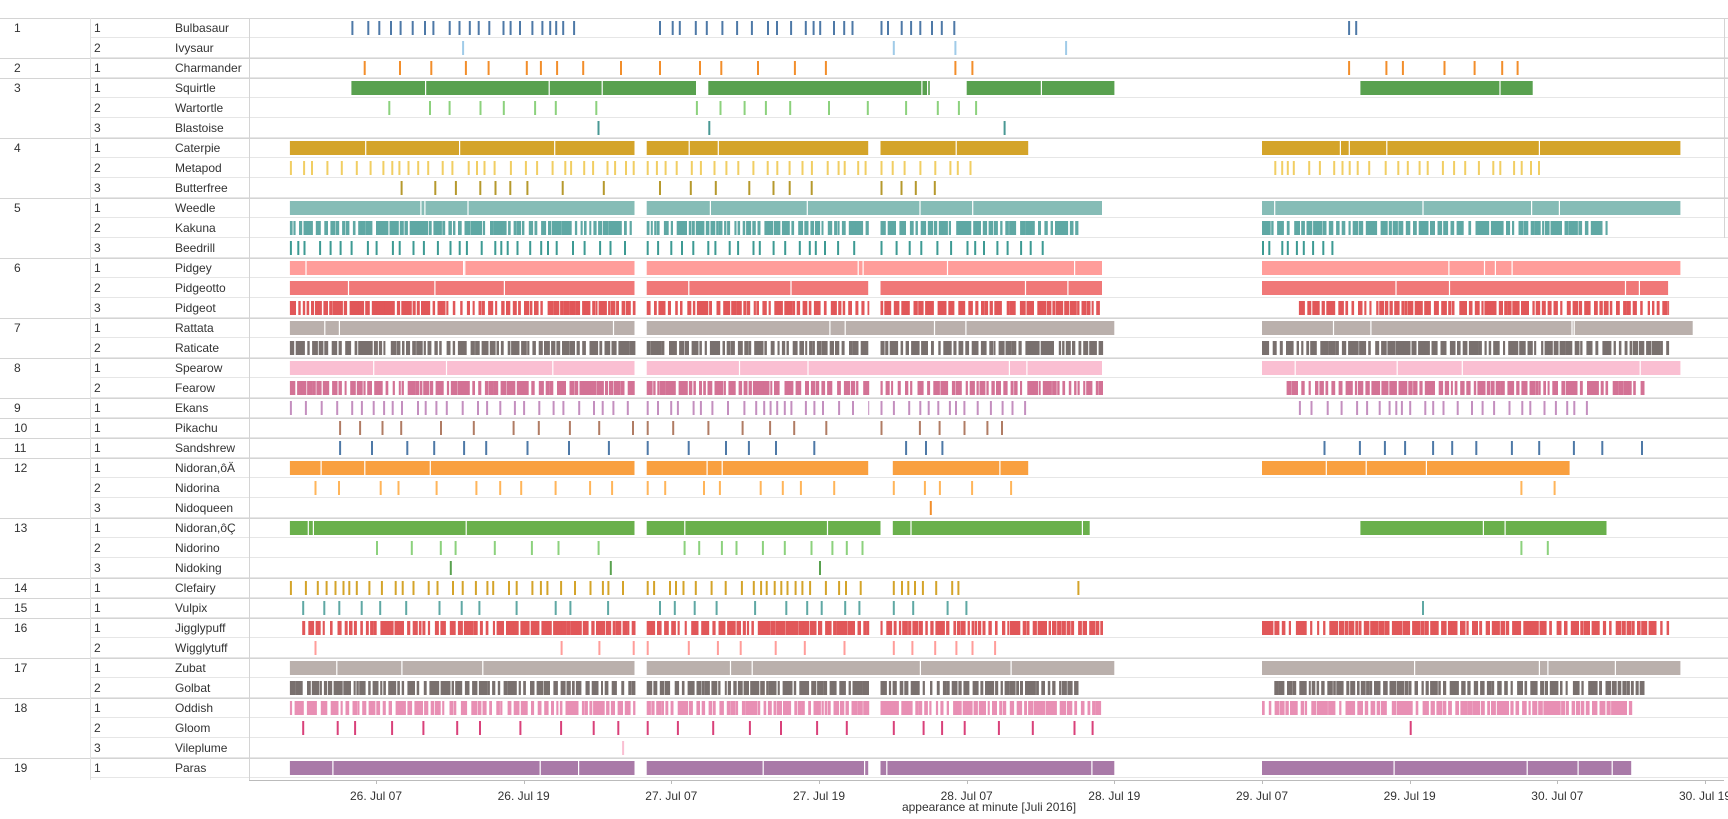  Describe the element at coordinates (763, 328) in the screenshot. I see `bar-segment` at that location.